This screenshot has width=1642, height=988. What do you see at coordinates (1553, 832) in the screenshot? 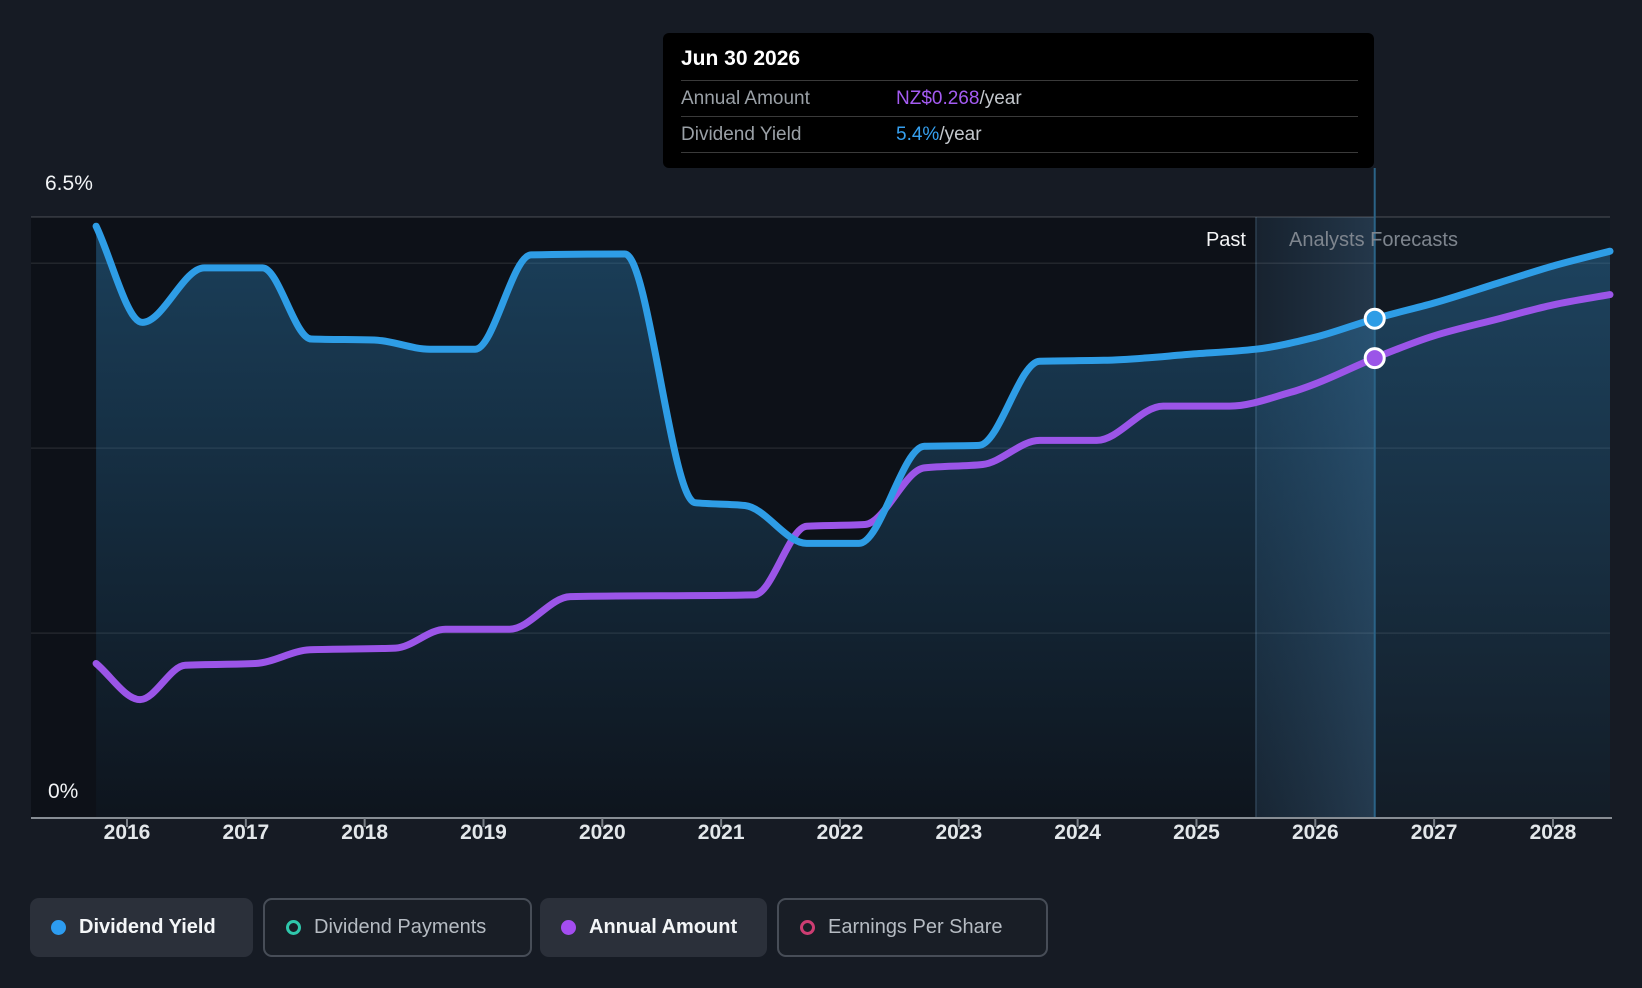
I see `x-axis-year-label: 2028` at bounding box center [1553, 832].